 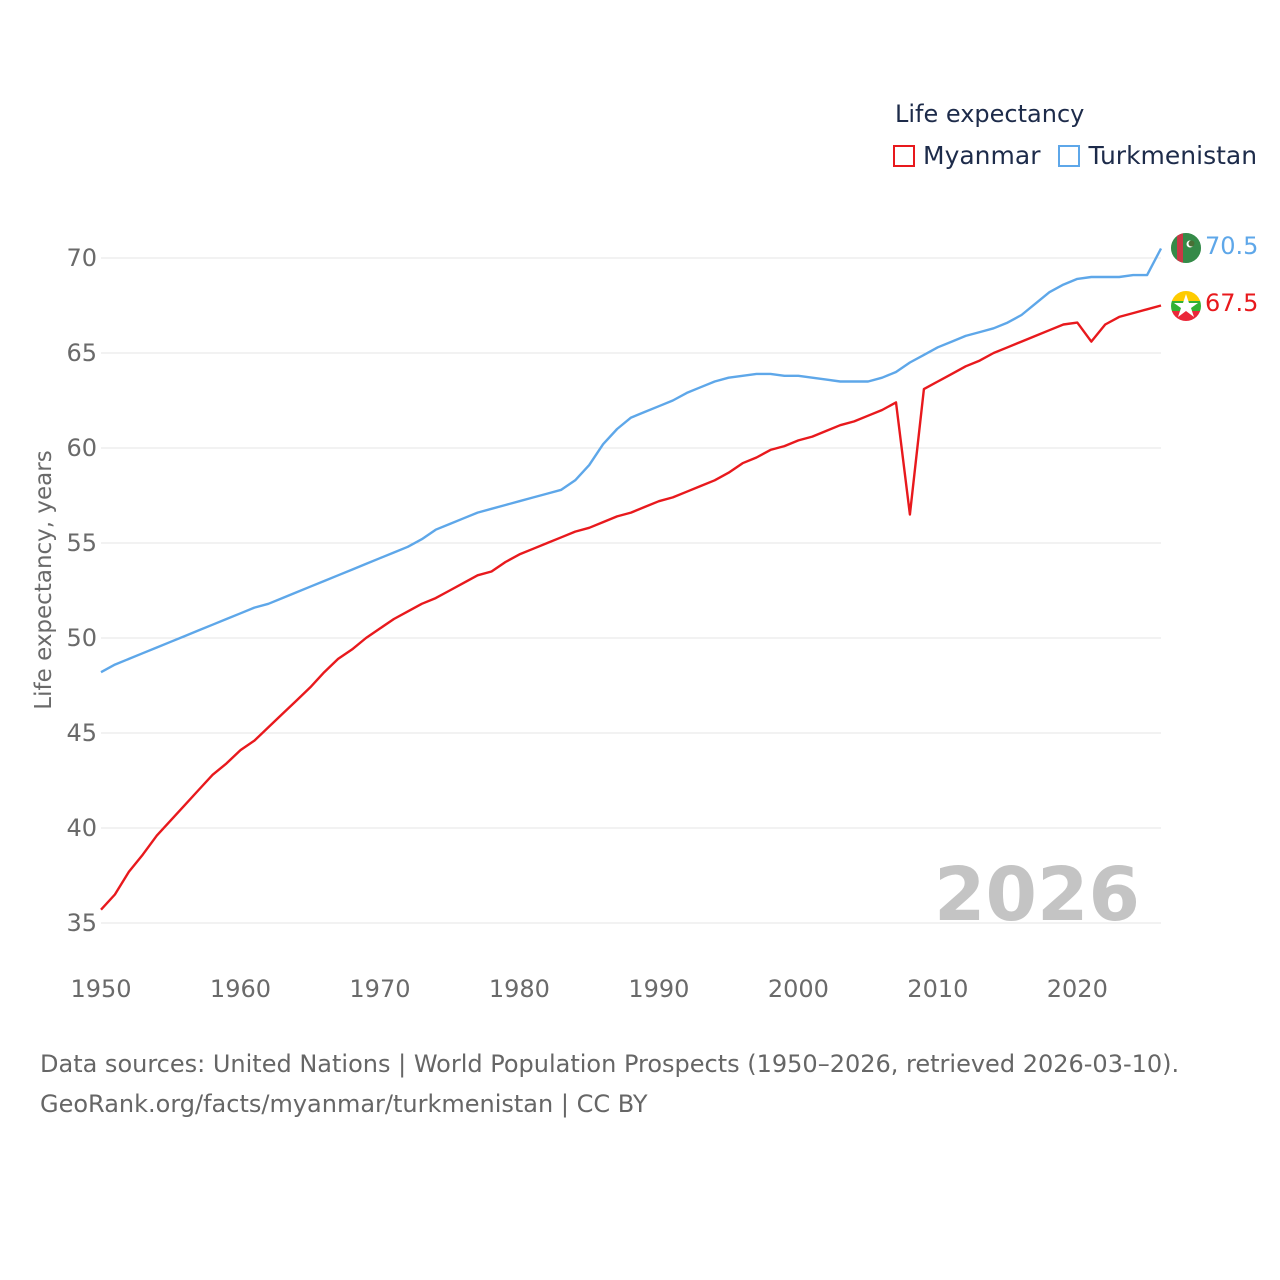 I want to click on legend-item-turkmenistan: Turkmenistan, so click(x=1157, y=155).